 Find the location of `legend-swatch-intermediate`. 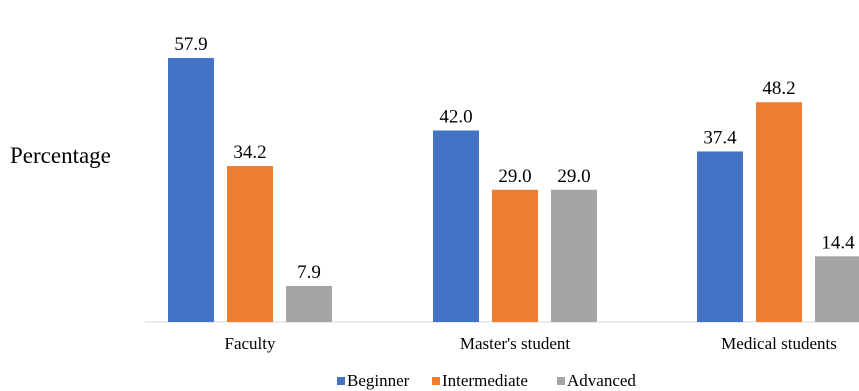

legend-swatch-intermediate is located at coordinates (436, 381).